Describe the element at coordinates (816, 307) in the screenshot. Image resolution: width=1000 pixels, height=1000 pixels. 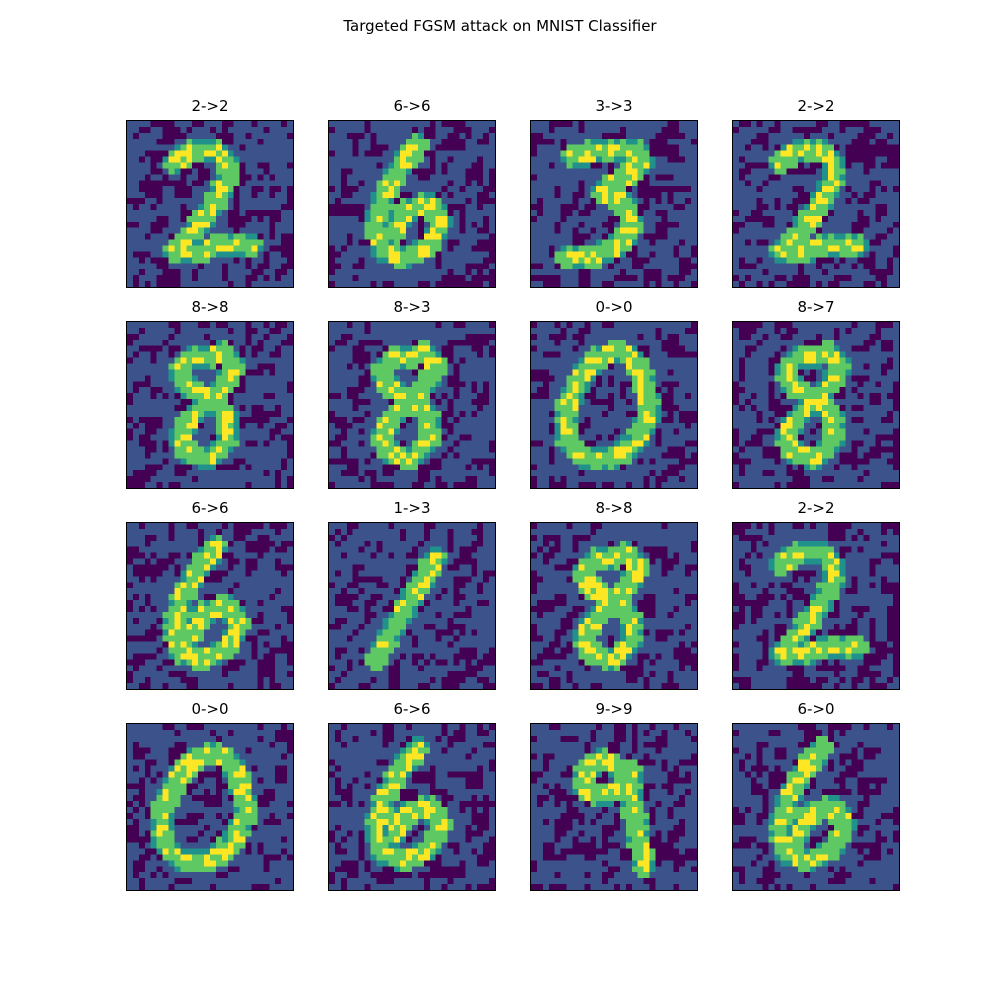
I see `panel-title: 8->7` at that location.